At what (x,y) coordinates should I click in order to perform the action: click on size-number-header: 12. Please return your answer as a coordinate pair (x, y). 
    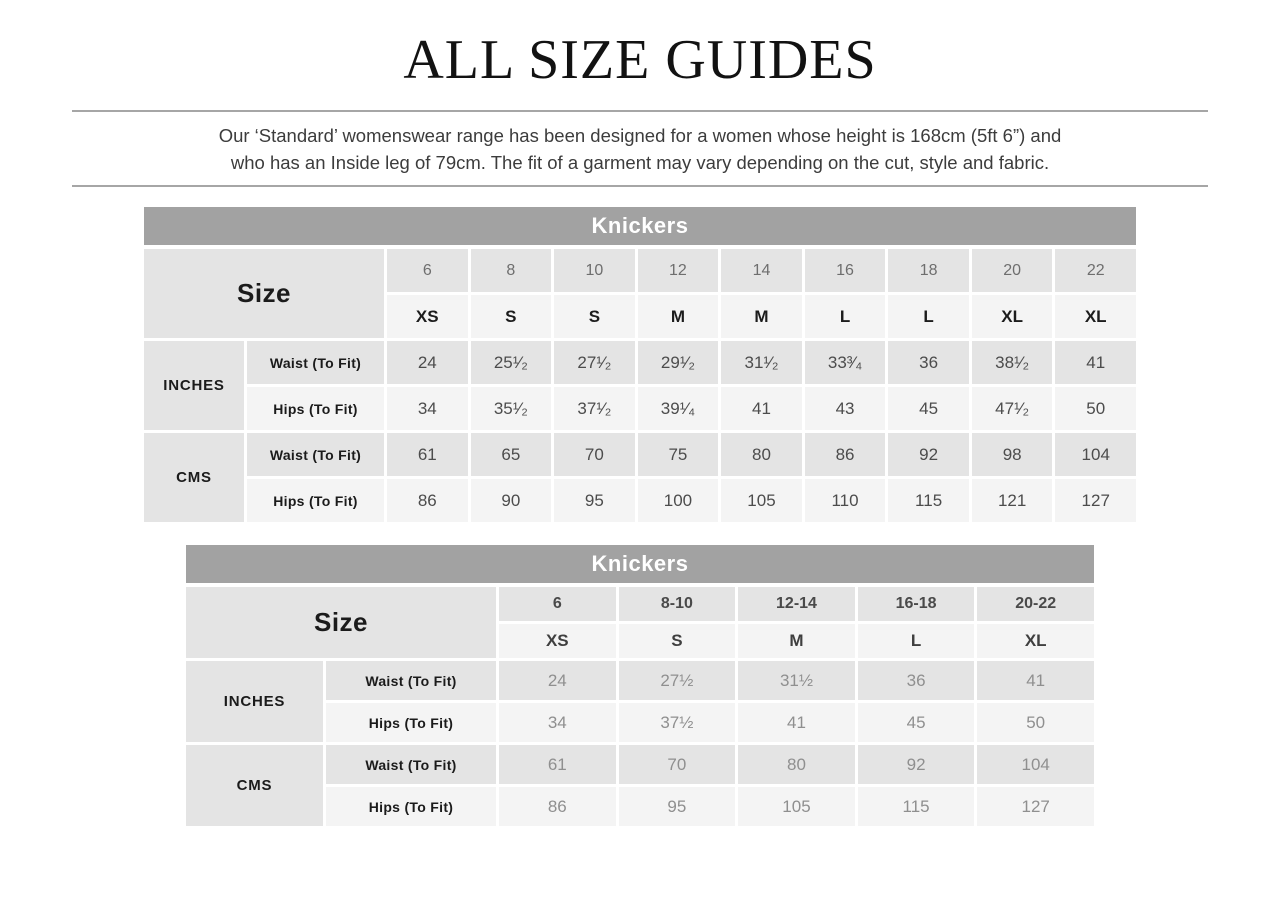
    Looking at the image, I should click on (678, 270).